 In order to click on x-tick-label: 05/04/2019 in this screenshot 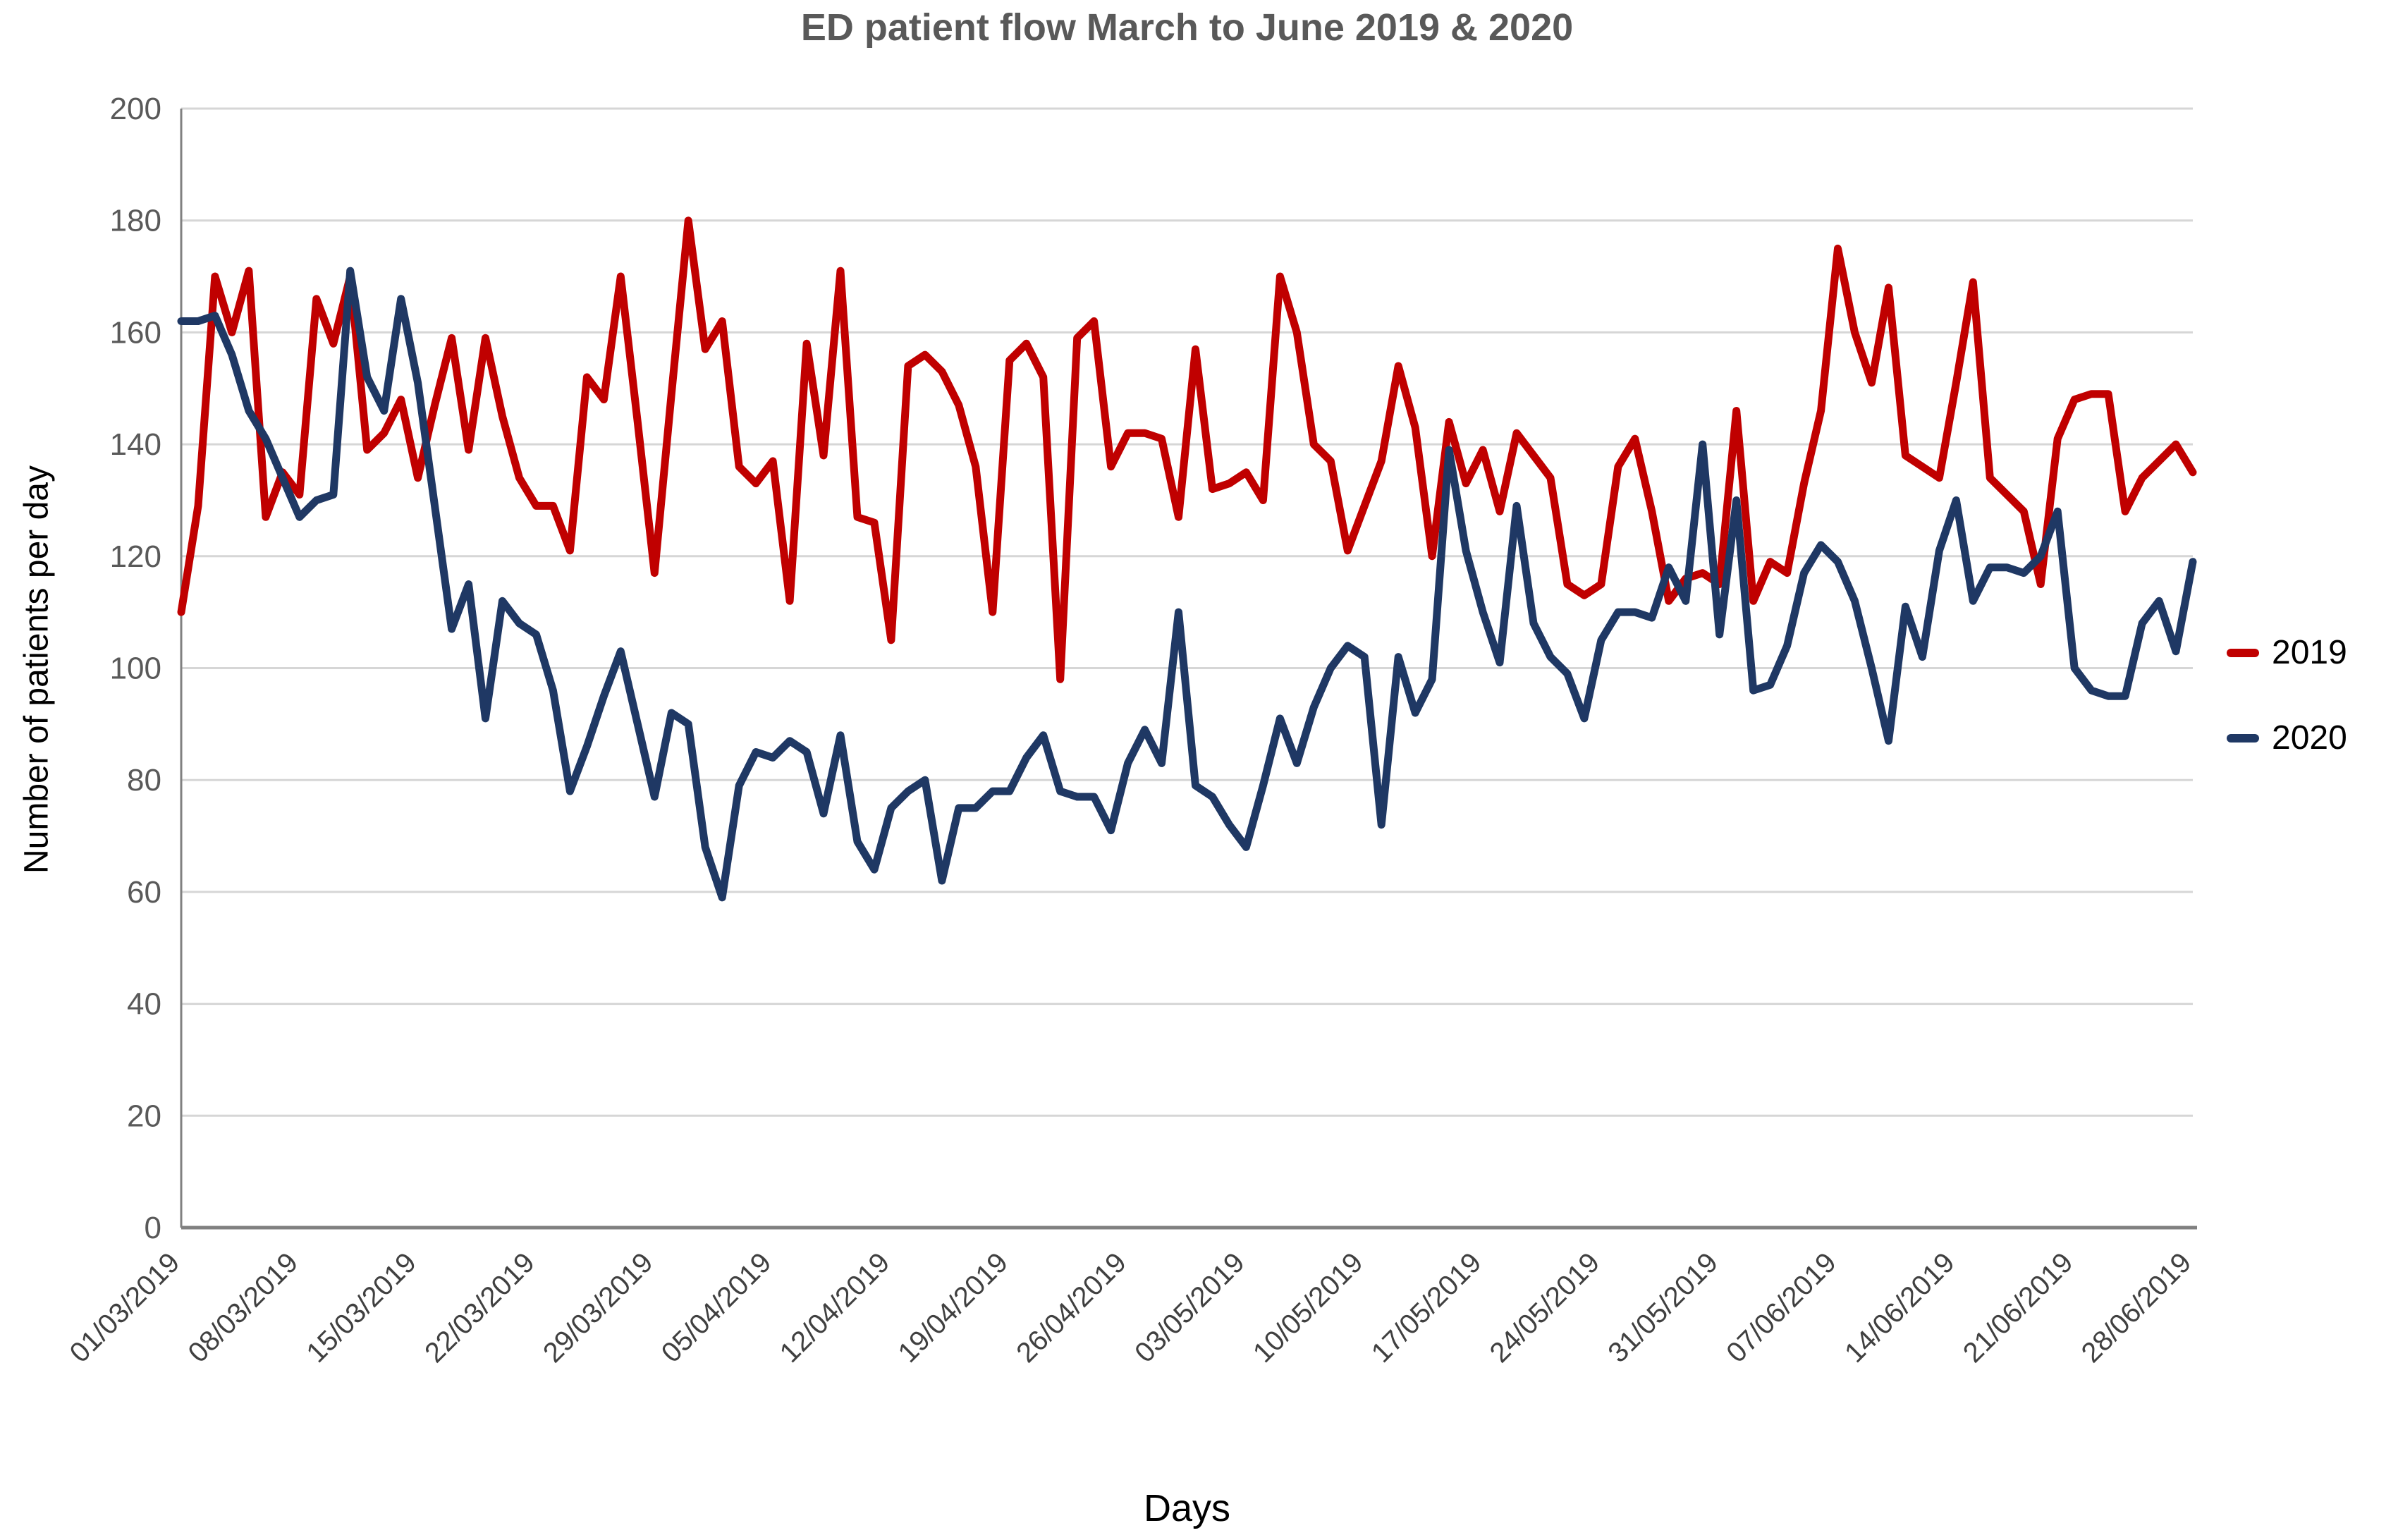, I will do `click(717, 1308)`.